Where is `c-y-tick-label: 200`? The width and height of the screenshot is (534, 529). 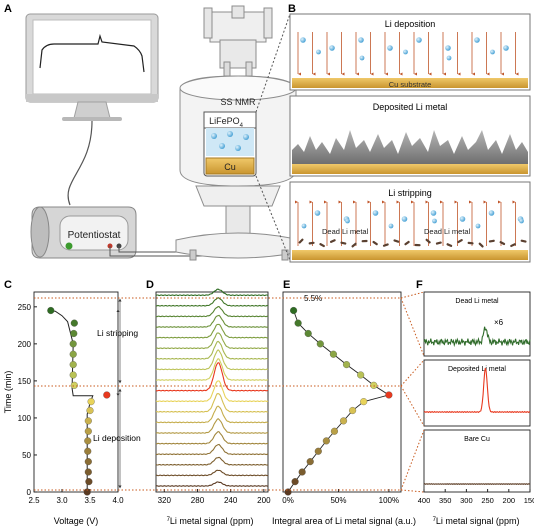 c-y-tick-label: 200 is located at coordinates (25, 344).